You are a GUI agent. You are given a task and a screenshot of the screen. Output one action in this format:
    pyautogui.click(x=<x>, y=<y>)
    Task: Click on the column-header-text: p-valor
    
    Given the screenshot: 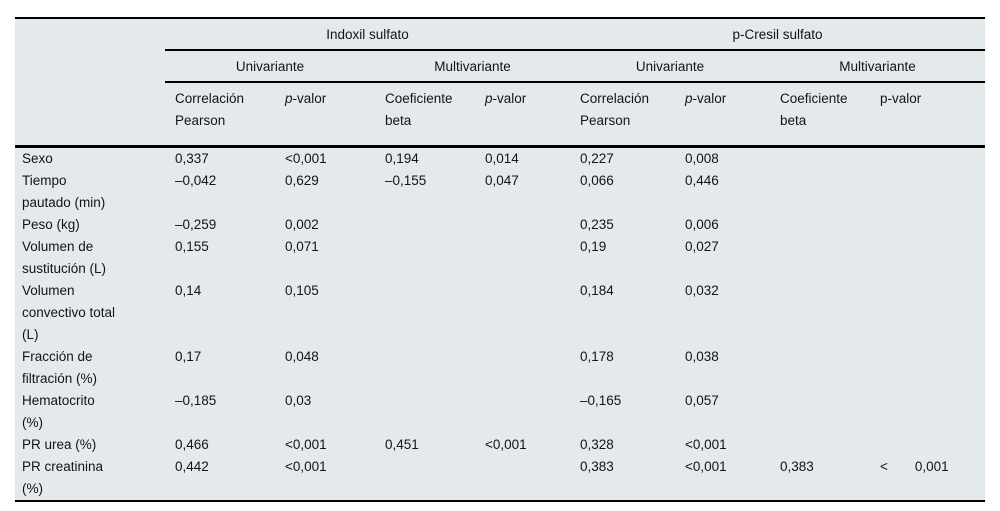 What is the action you would take?
    pyautogui.click(x=901, y=98)
    